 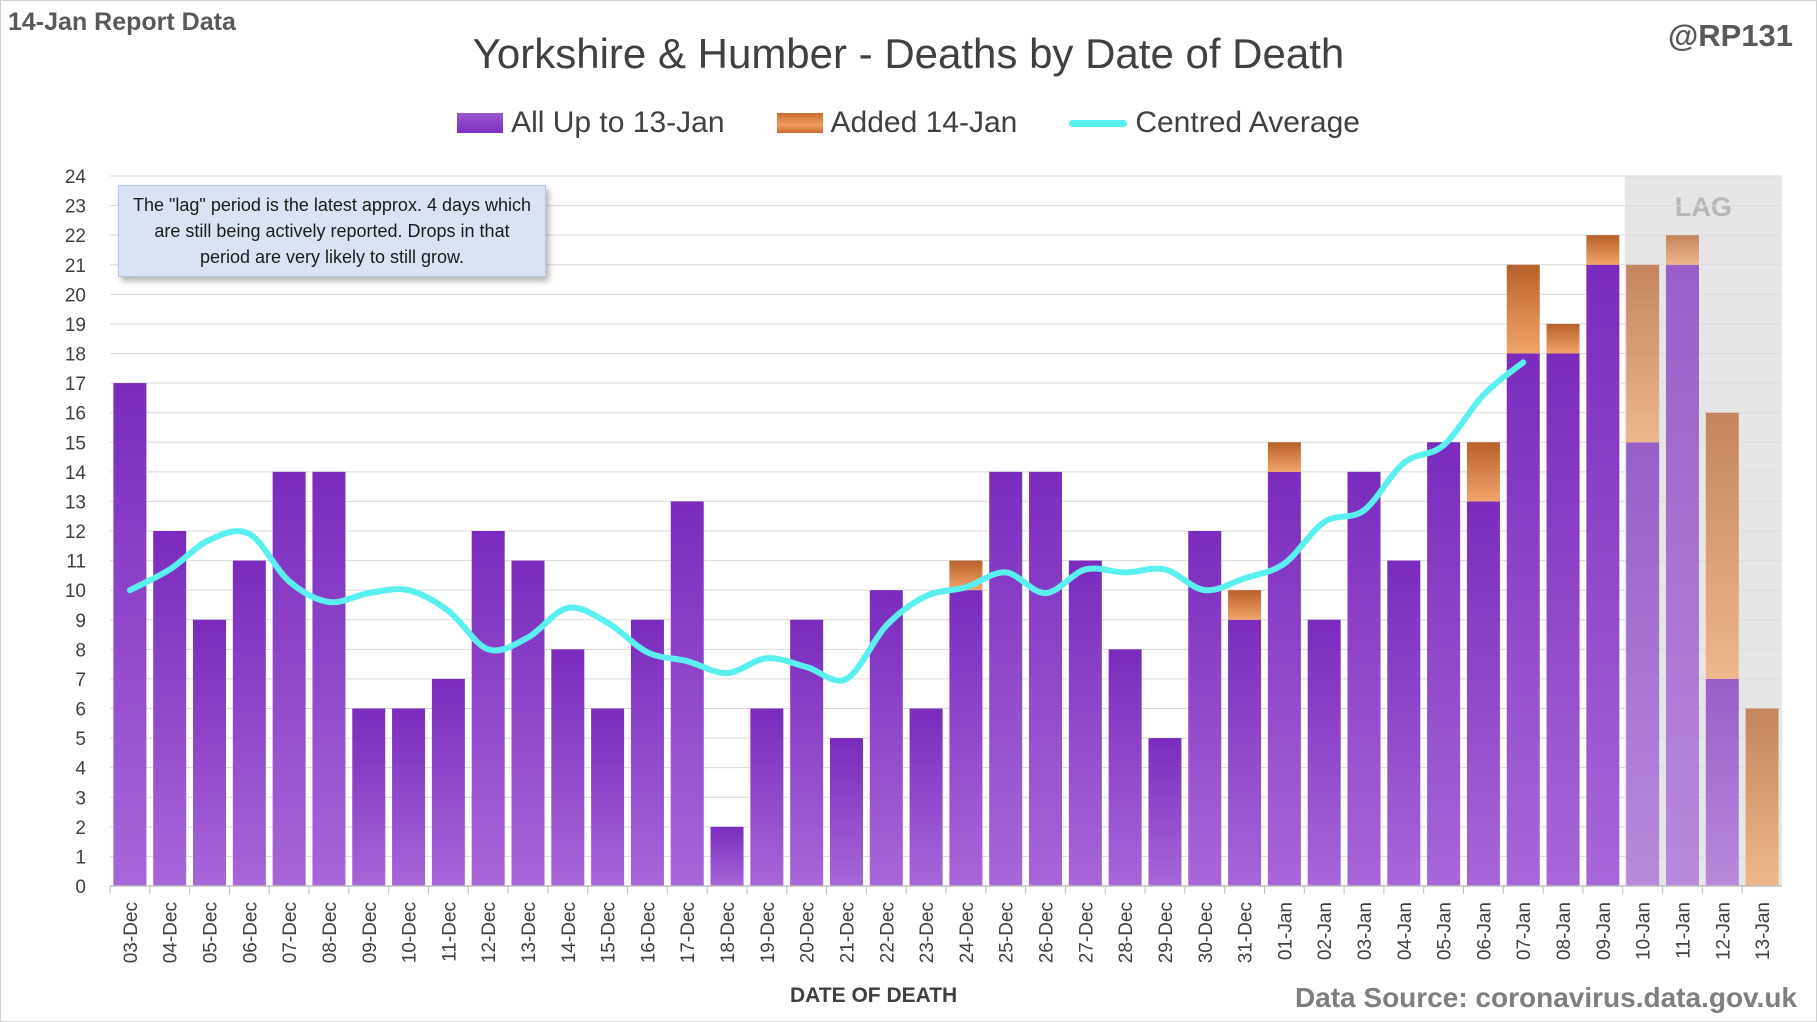 I want to click on legend-label-average: Centred Average, so click(x=1247, y=122).